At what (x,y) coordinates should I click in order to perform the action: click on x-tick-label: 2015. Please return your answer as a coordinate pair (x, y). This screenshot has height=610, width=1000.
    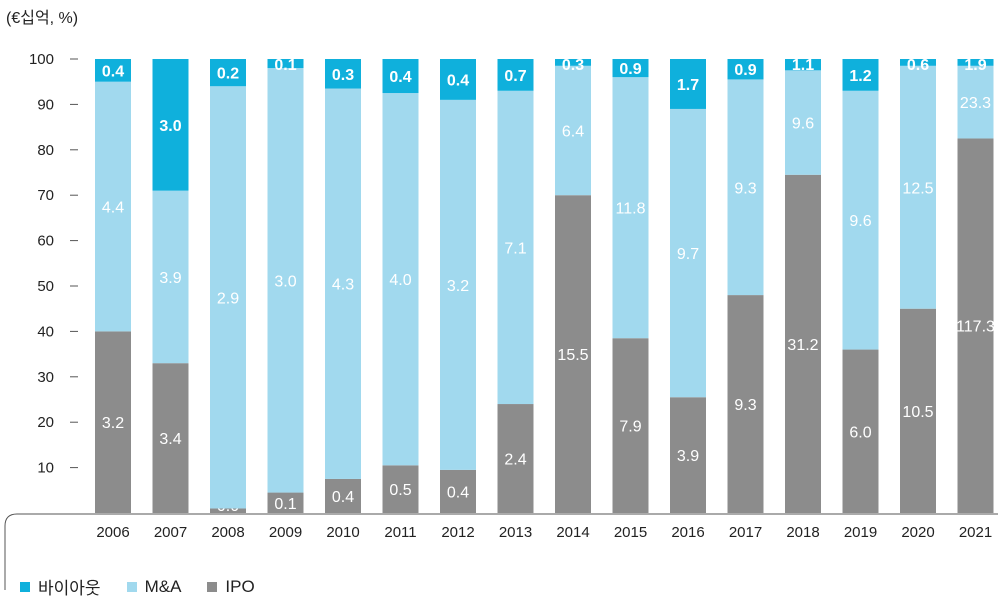
    Looking at the image, I should click on (630, 532).